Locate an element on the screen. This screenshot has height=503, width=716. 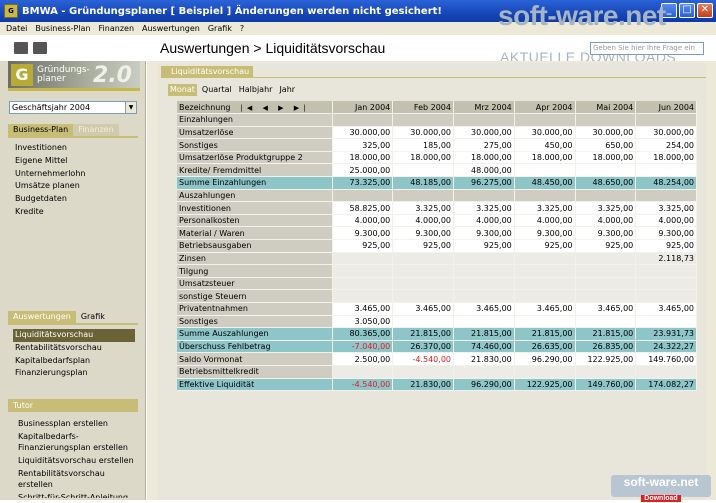
value-cell: 73.325,00 is located at coordinates (363, 183).